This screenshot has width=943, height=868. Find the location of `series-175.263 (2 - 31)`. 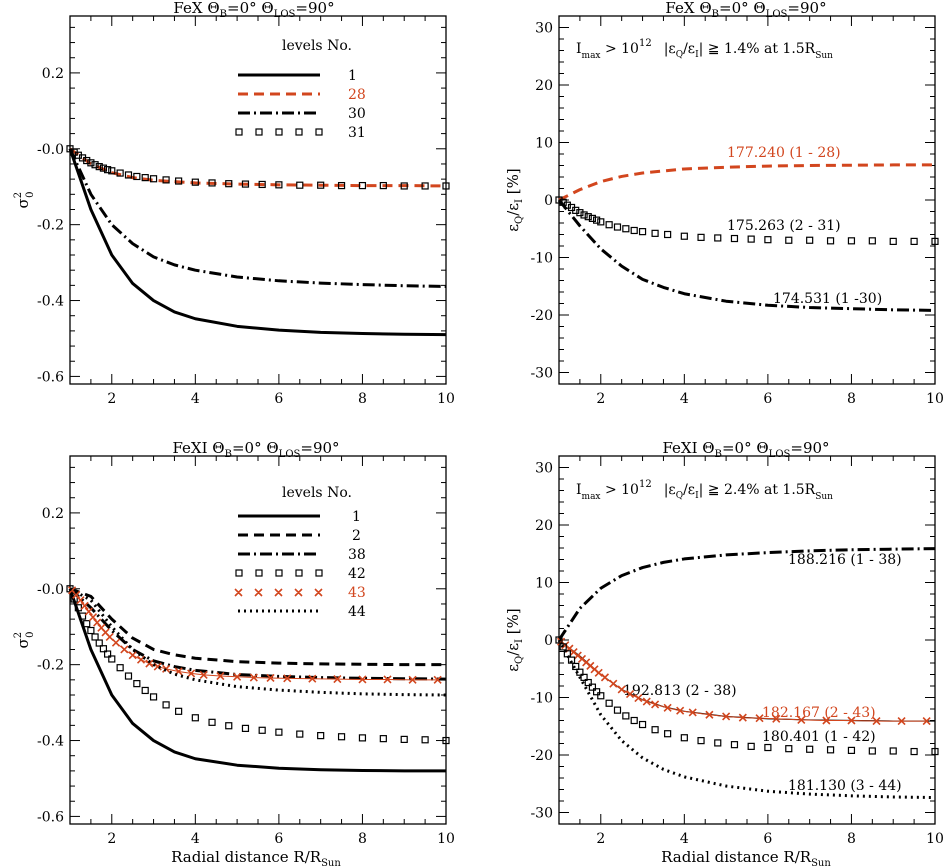

series-175.263 (2 - 31) is located at coordinates (747, 220).